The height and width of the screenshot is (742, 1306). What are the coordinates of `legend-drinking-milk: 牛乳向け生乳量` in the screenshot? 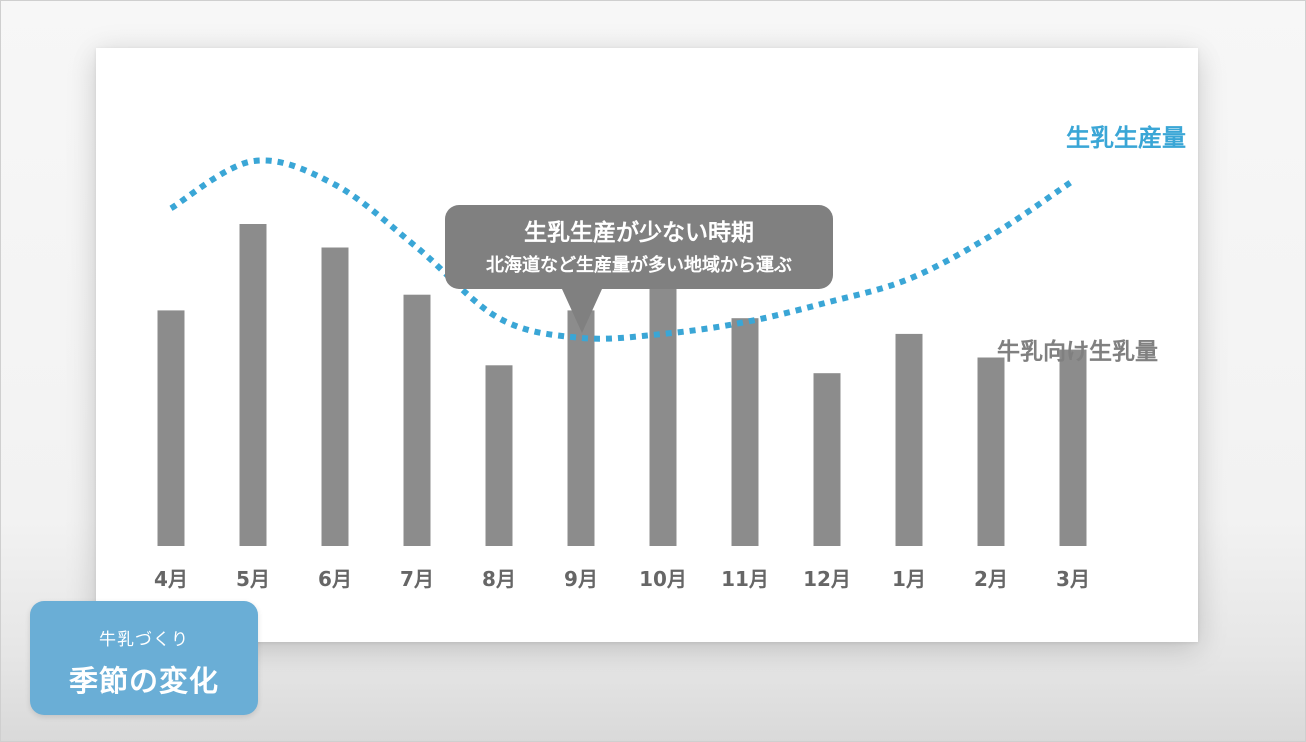 It's located at (1077, 351).